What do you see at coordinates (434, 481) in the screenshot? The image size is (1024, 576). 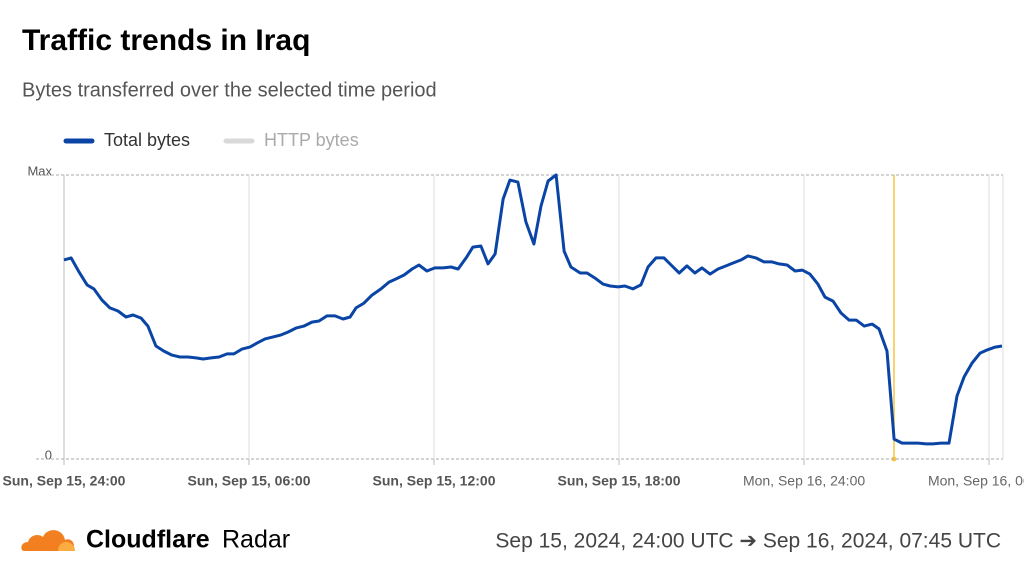 I see `x-tick-label: Sun, Sep 15, 12:00` at bounding box center [434, 481].